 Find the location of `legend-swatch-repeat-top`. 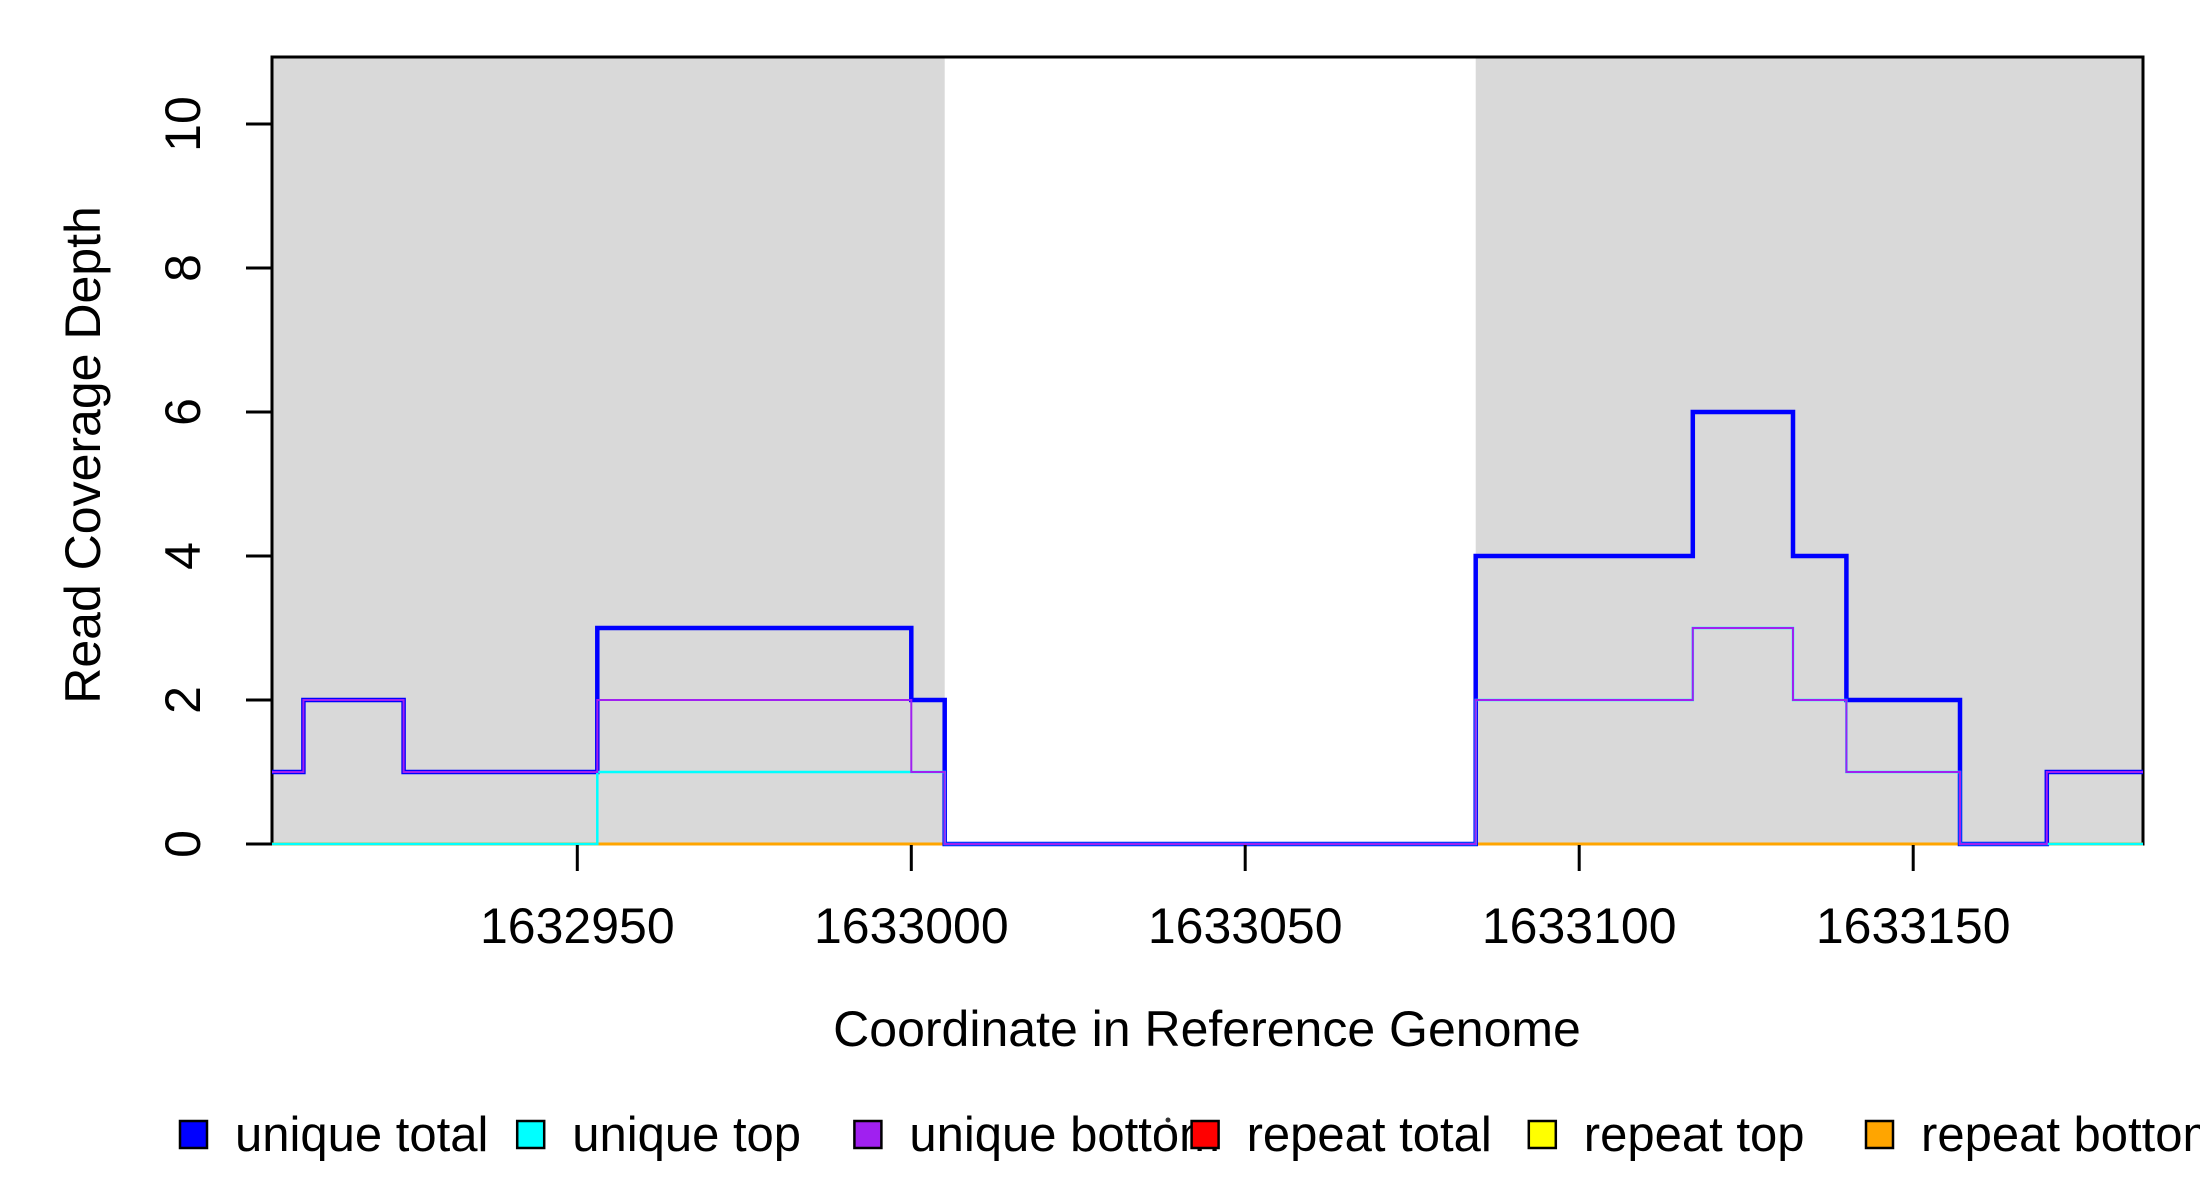

legend-swatch-repeat-top is located at coordinates (1542, 1134).